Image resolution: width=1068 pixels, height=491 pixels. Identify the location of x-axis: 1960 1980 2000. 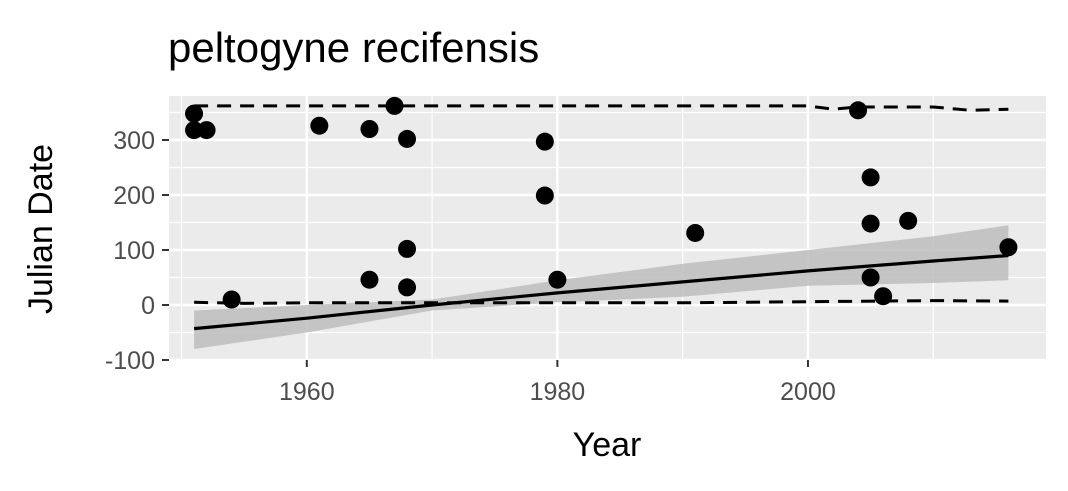
(557, 383).